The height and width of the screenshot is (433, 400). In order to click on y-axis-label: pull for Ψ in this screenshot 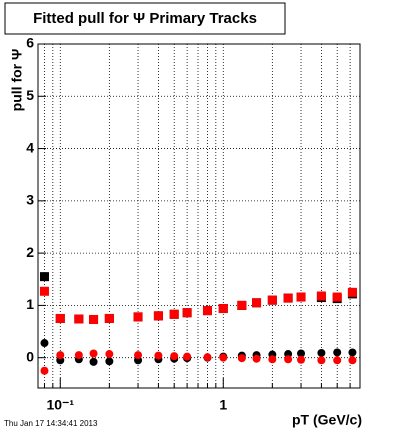, I will do `click(17, 80)`.